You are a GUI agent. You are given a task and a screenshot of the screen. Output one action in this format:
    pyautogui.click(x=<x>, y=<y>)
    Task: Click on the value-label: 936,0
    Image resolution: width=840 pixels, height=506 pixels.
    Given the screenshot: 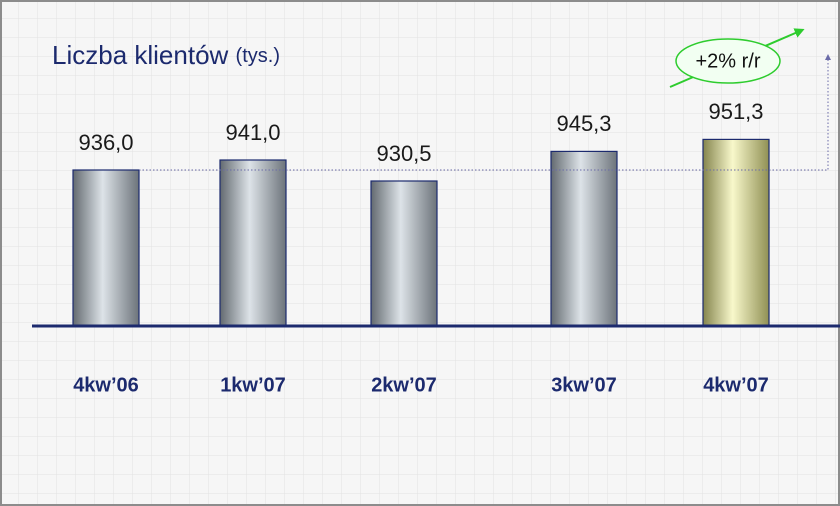 What is the action you would take?
    pyautogui.click(x=105, y=142)
    